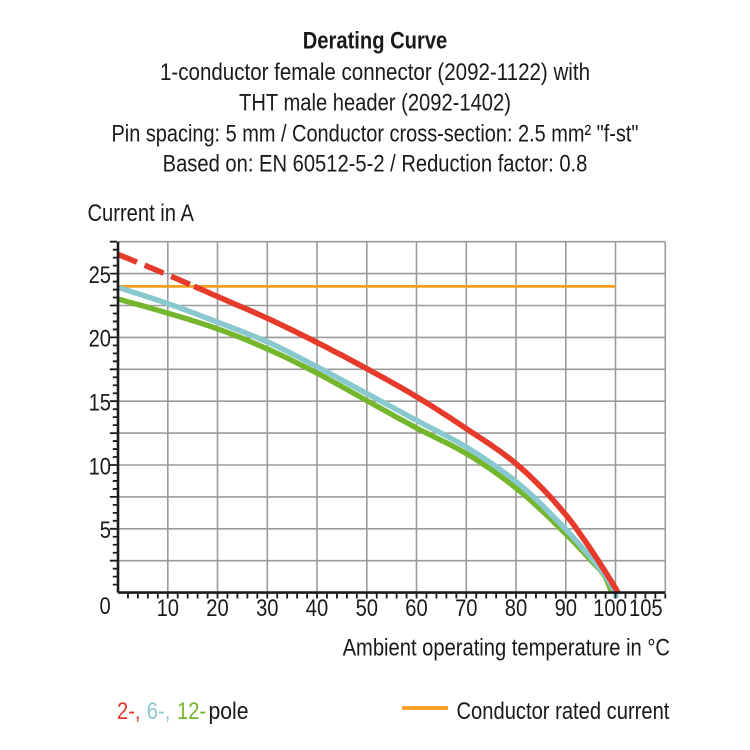 The image size is (750, 750). I want to click on svg-text: 70, so click(466, 608).